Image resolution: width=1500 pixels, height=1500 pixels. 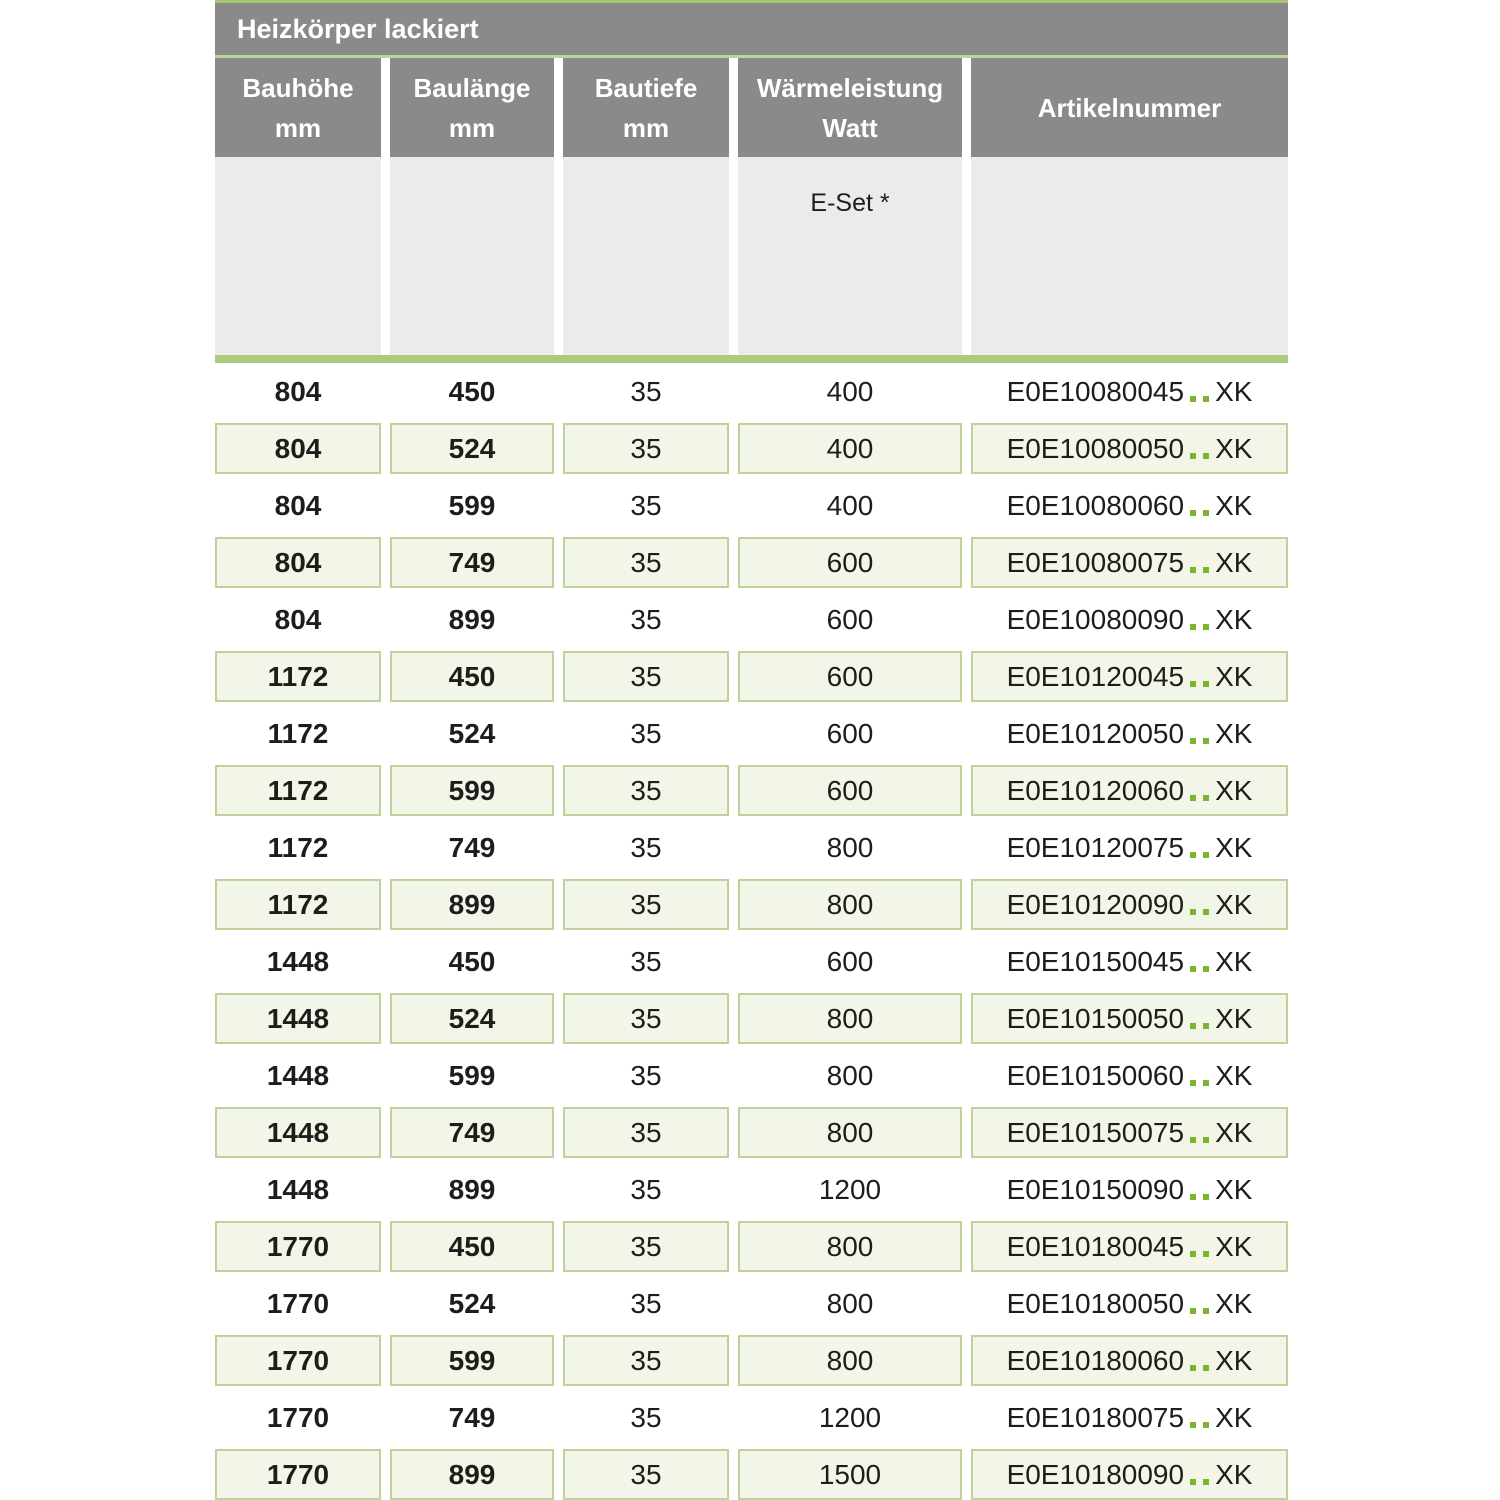 What do you see at coordinates (1095, 676) in the screenshot?
I see `artikel-prefix: E0E10120045` at bounding box center [1095, 676].